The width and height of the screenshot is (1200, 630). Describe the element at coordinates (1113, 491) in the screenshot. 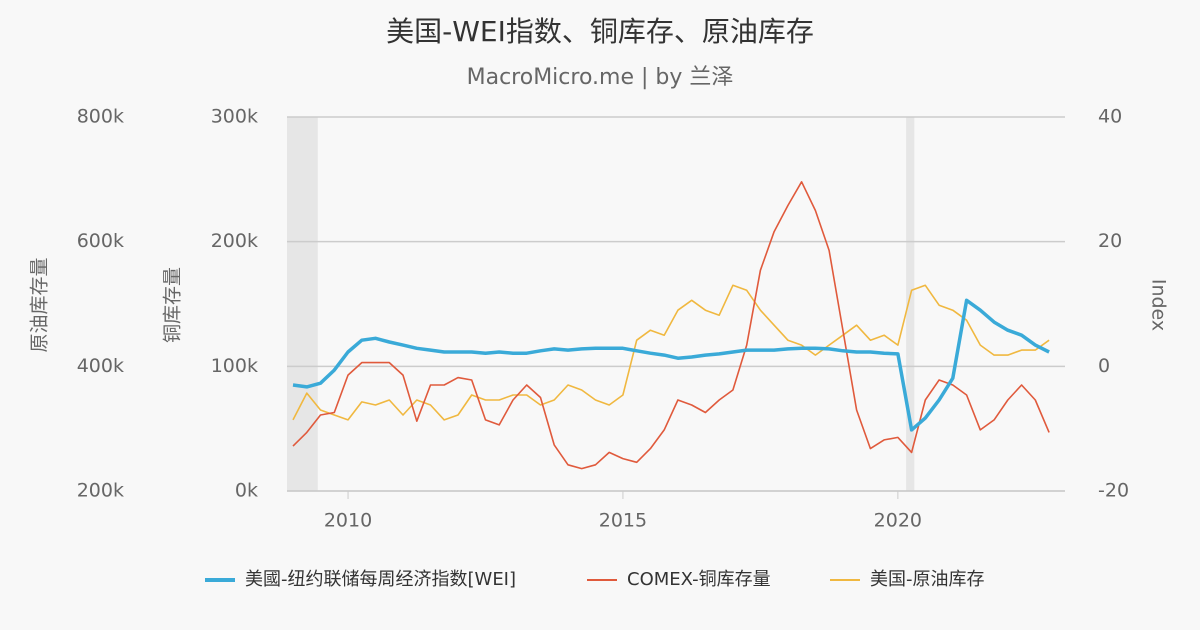

I see `y2-tick-label: -20` at that location.